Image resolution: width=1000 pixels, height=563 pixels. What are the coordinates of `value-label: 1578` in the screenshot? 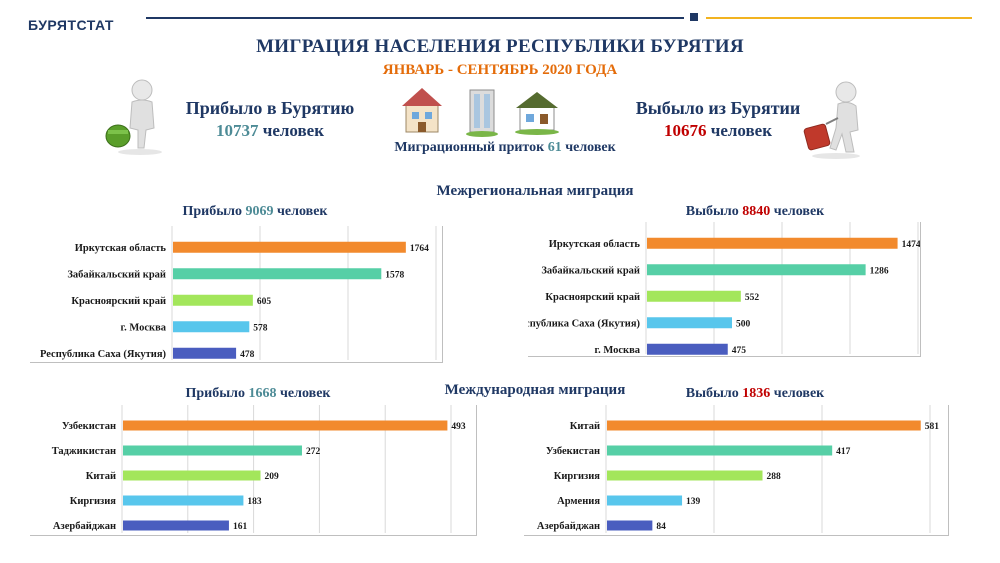 It's located at (394, 275).